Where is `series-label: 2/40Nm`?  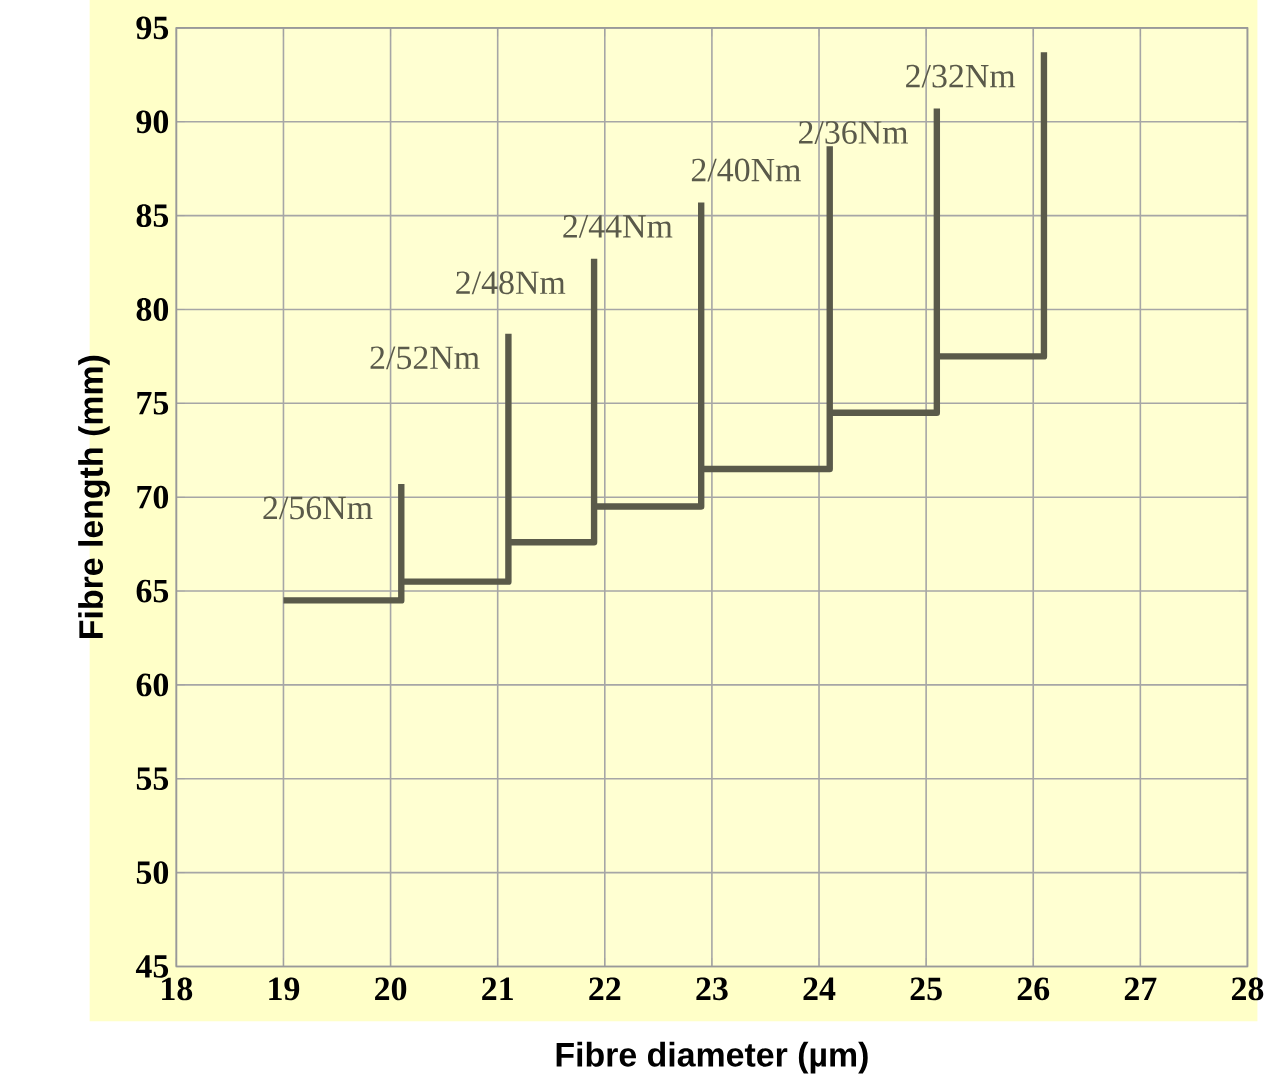
series-label: 2/40Nm is located at coordinates (746, 170).